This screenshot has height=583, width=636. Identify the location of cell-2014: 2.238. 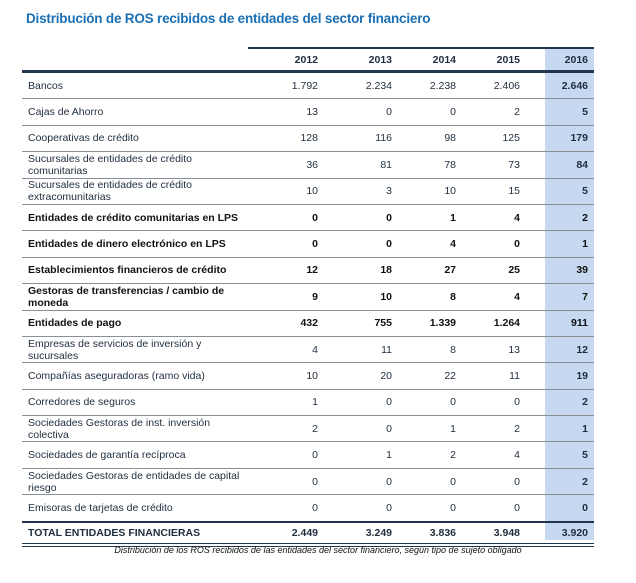
(428, 85).